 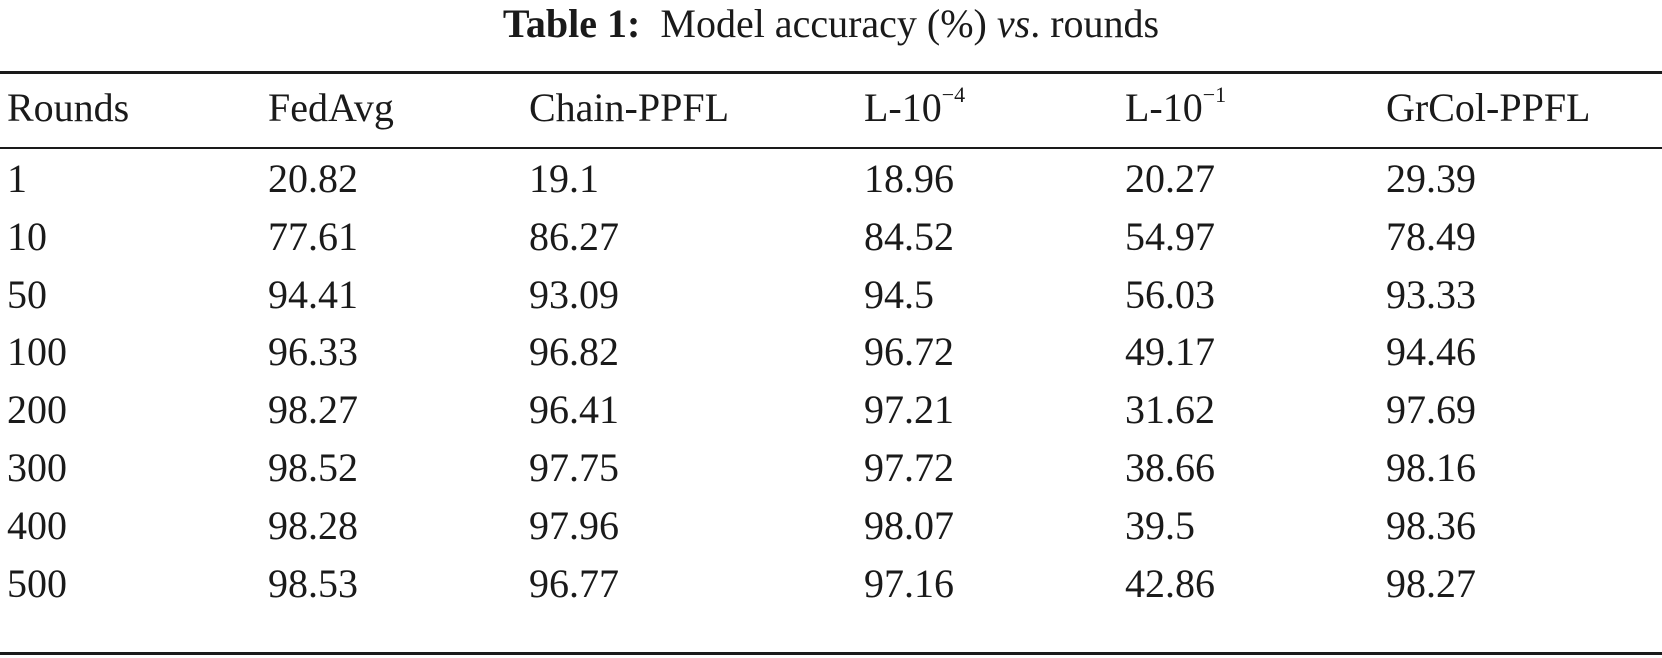 What do you see at coordinates (899, 294) in the screenshot?
I see `table-cell: 94.5` at bounding box center [899, 294].